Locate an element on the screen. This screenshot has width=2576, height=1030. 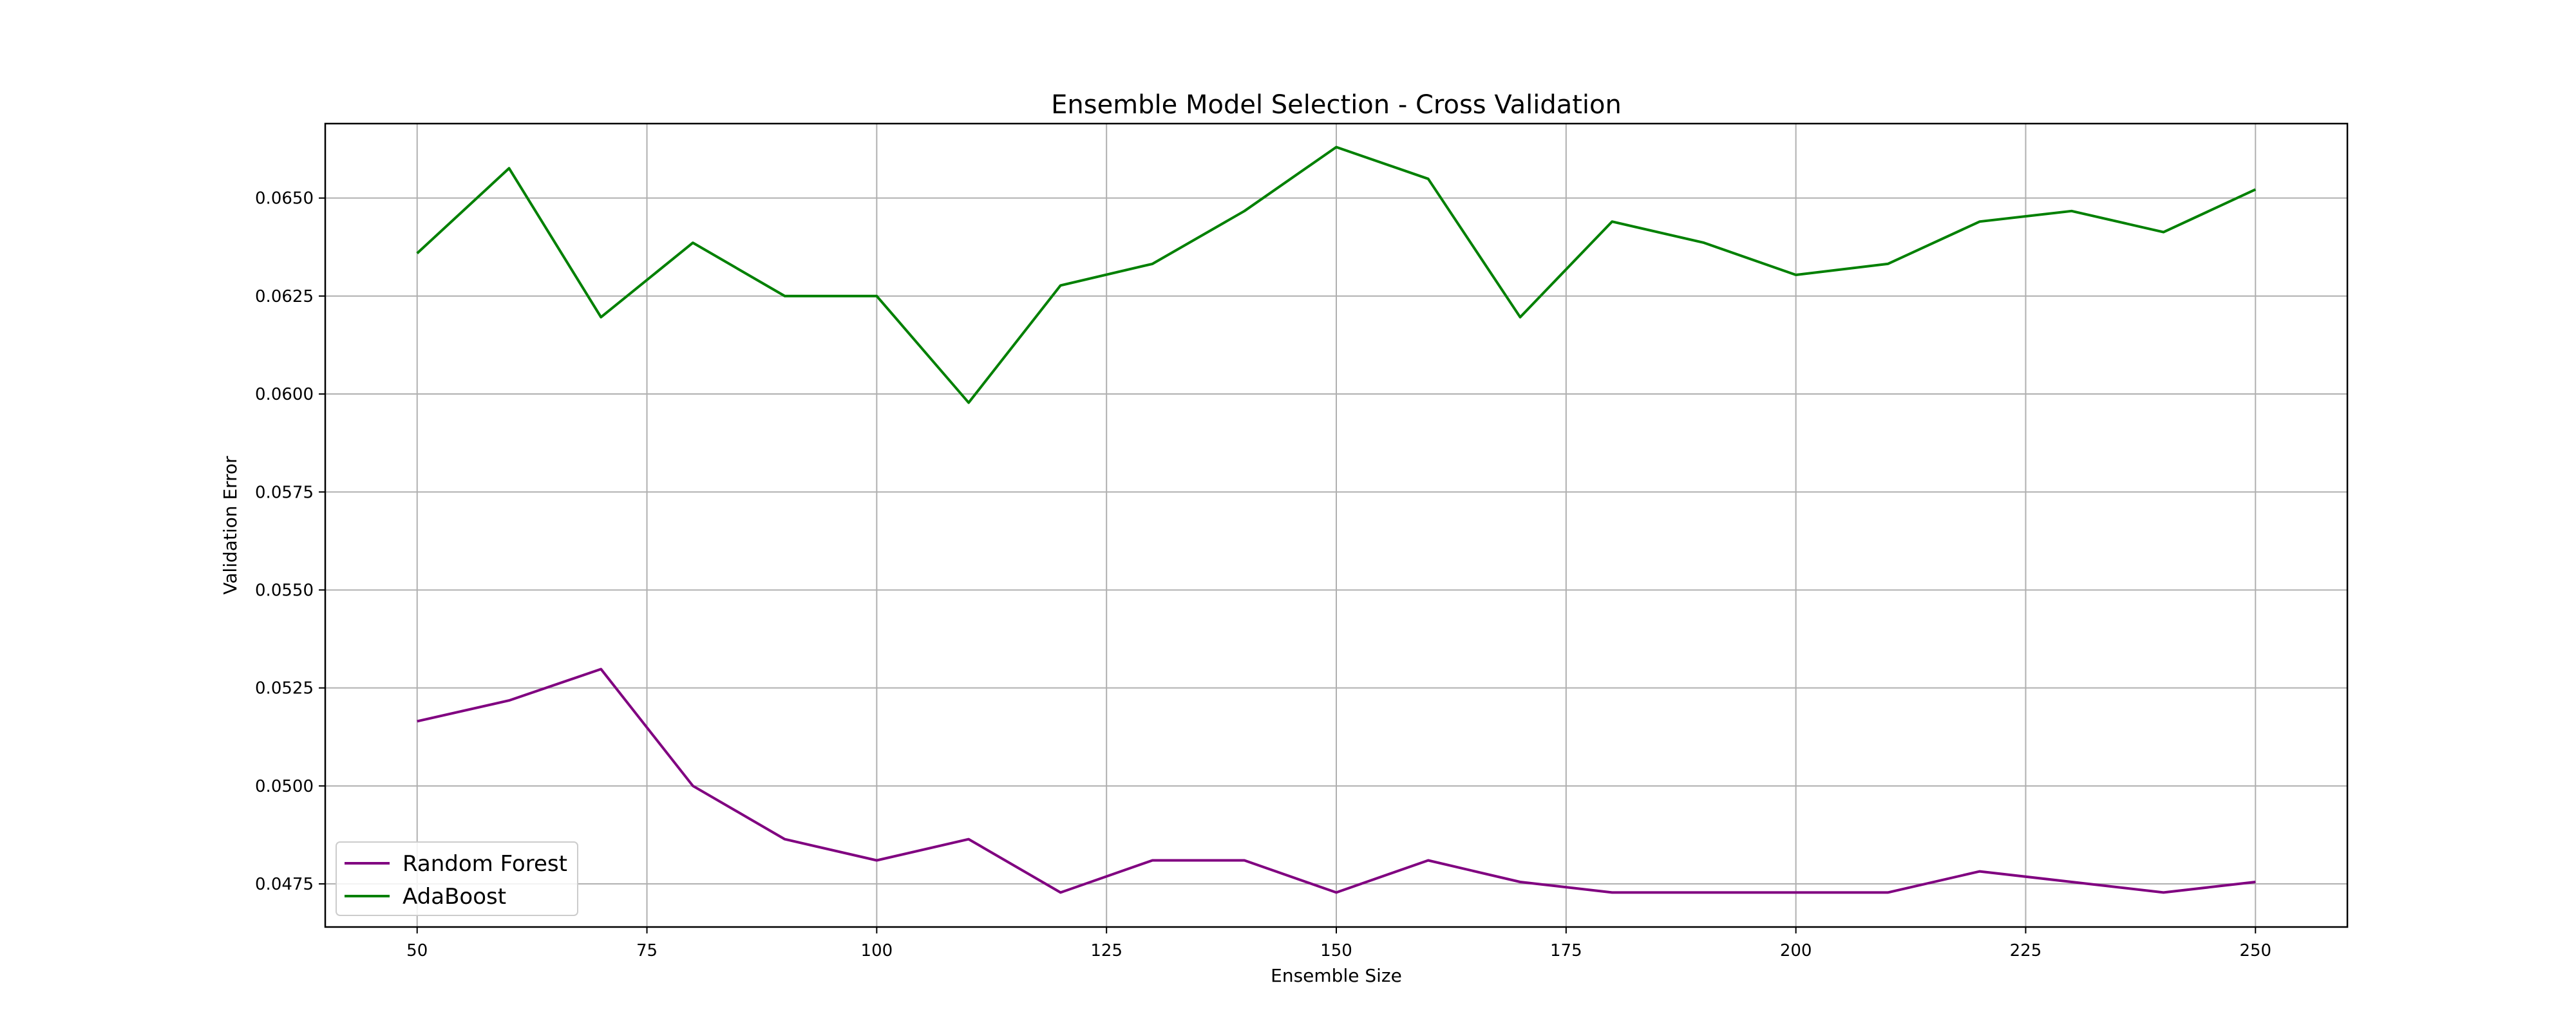
x-tick-label: 125 is located at coordinates (1106, 950).